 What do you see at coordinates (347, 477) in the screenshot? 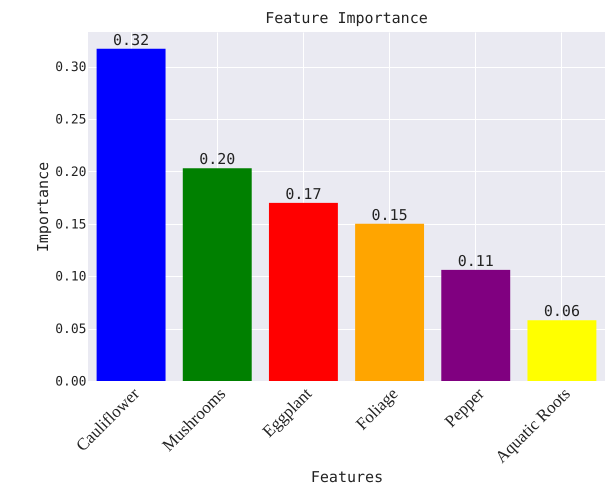
I see `x-axis-title: Features` at bounding box center [347, 477].